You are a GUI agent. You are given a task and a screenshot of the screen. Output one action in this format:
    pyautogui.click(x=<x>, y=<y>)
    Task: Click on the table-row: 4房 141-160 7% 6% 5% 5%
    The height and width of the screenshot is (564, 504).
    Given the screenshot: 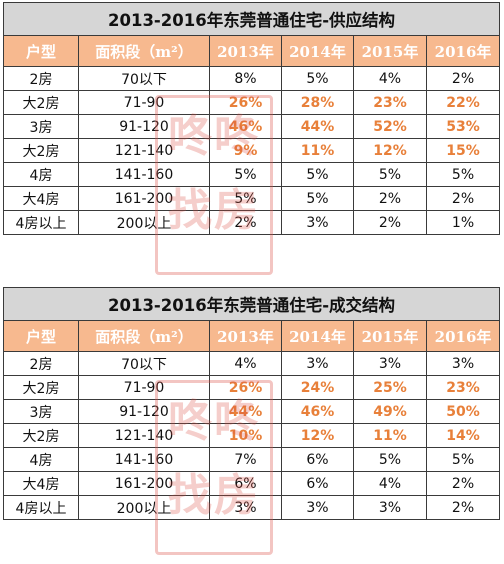 What is the action you would take?
    pyautogui.click(x=252, y=459)
    